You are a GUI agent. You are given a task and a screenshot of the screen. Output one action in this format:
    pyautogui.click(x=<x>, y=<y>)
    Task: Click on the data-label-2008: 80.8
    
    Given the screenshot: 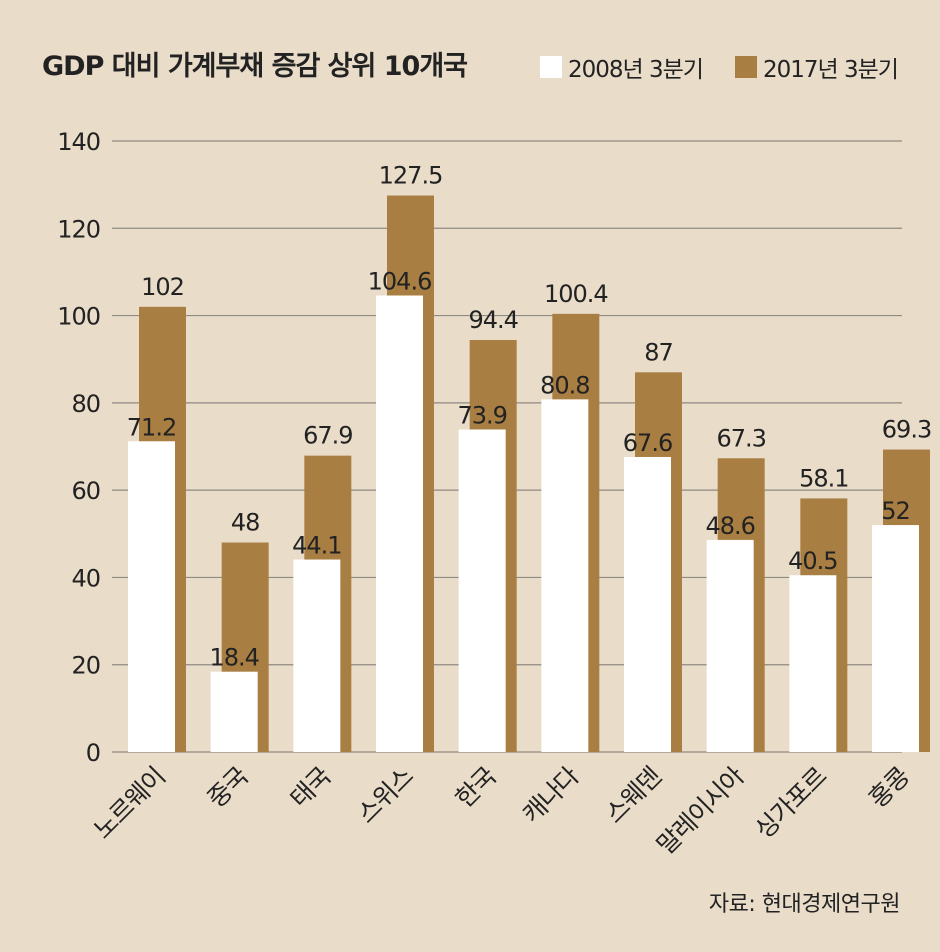 What is the action you would take?
    pyautogui.click(x=564, y=385)
    